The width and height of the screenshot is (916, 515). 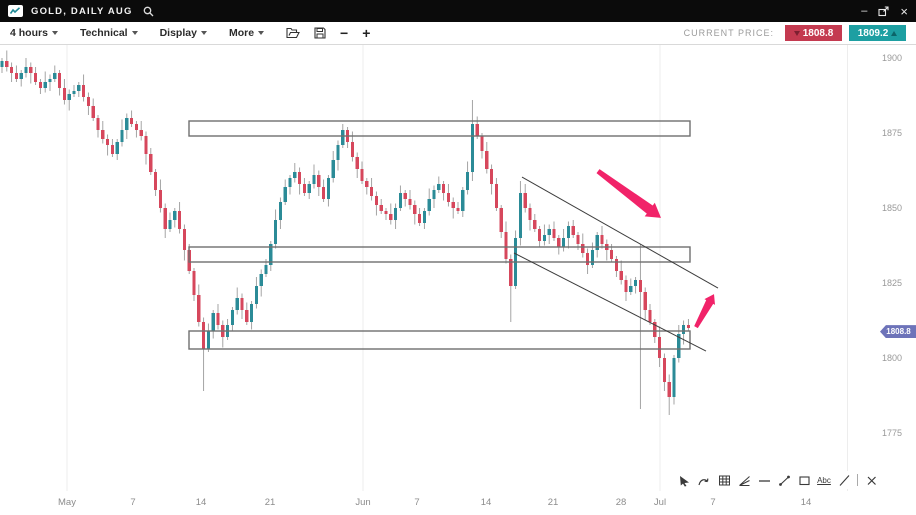 What do you see at coordinates (881, 268) in the screenshot?
I see `price-axis: 1900 1875 1850 1825 1800 1775 1808.8` at bounding box center [881, 268].